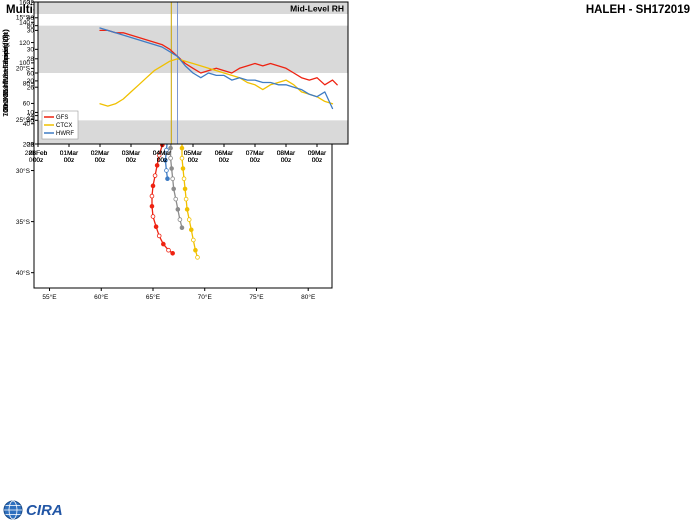 This screenshot has height=525, width=700. Describe the element at coordinates (23, 171) in the screenshot. I see `svg-text: 30°S` at that location.